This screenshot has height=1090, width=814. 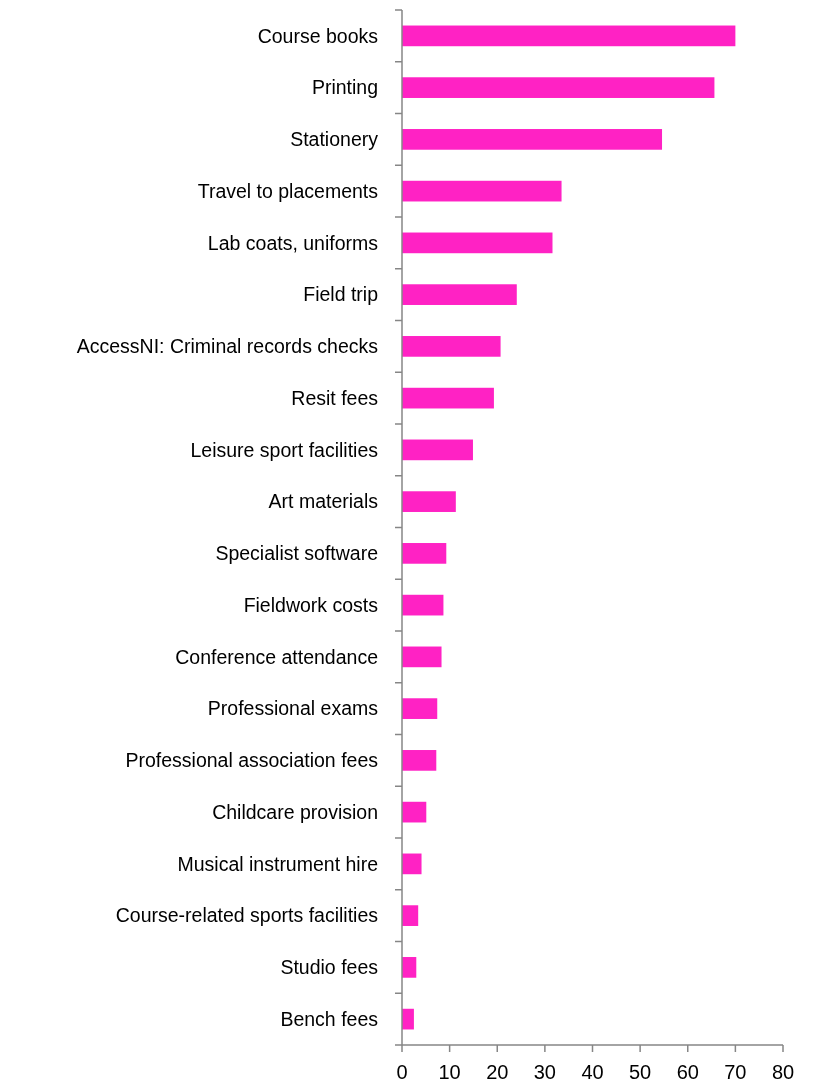 I want to click on y-tick-label: Professional association fees, so click(x=252, y=760).